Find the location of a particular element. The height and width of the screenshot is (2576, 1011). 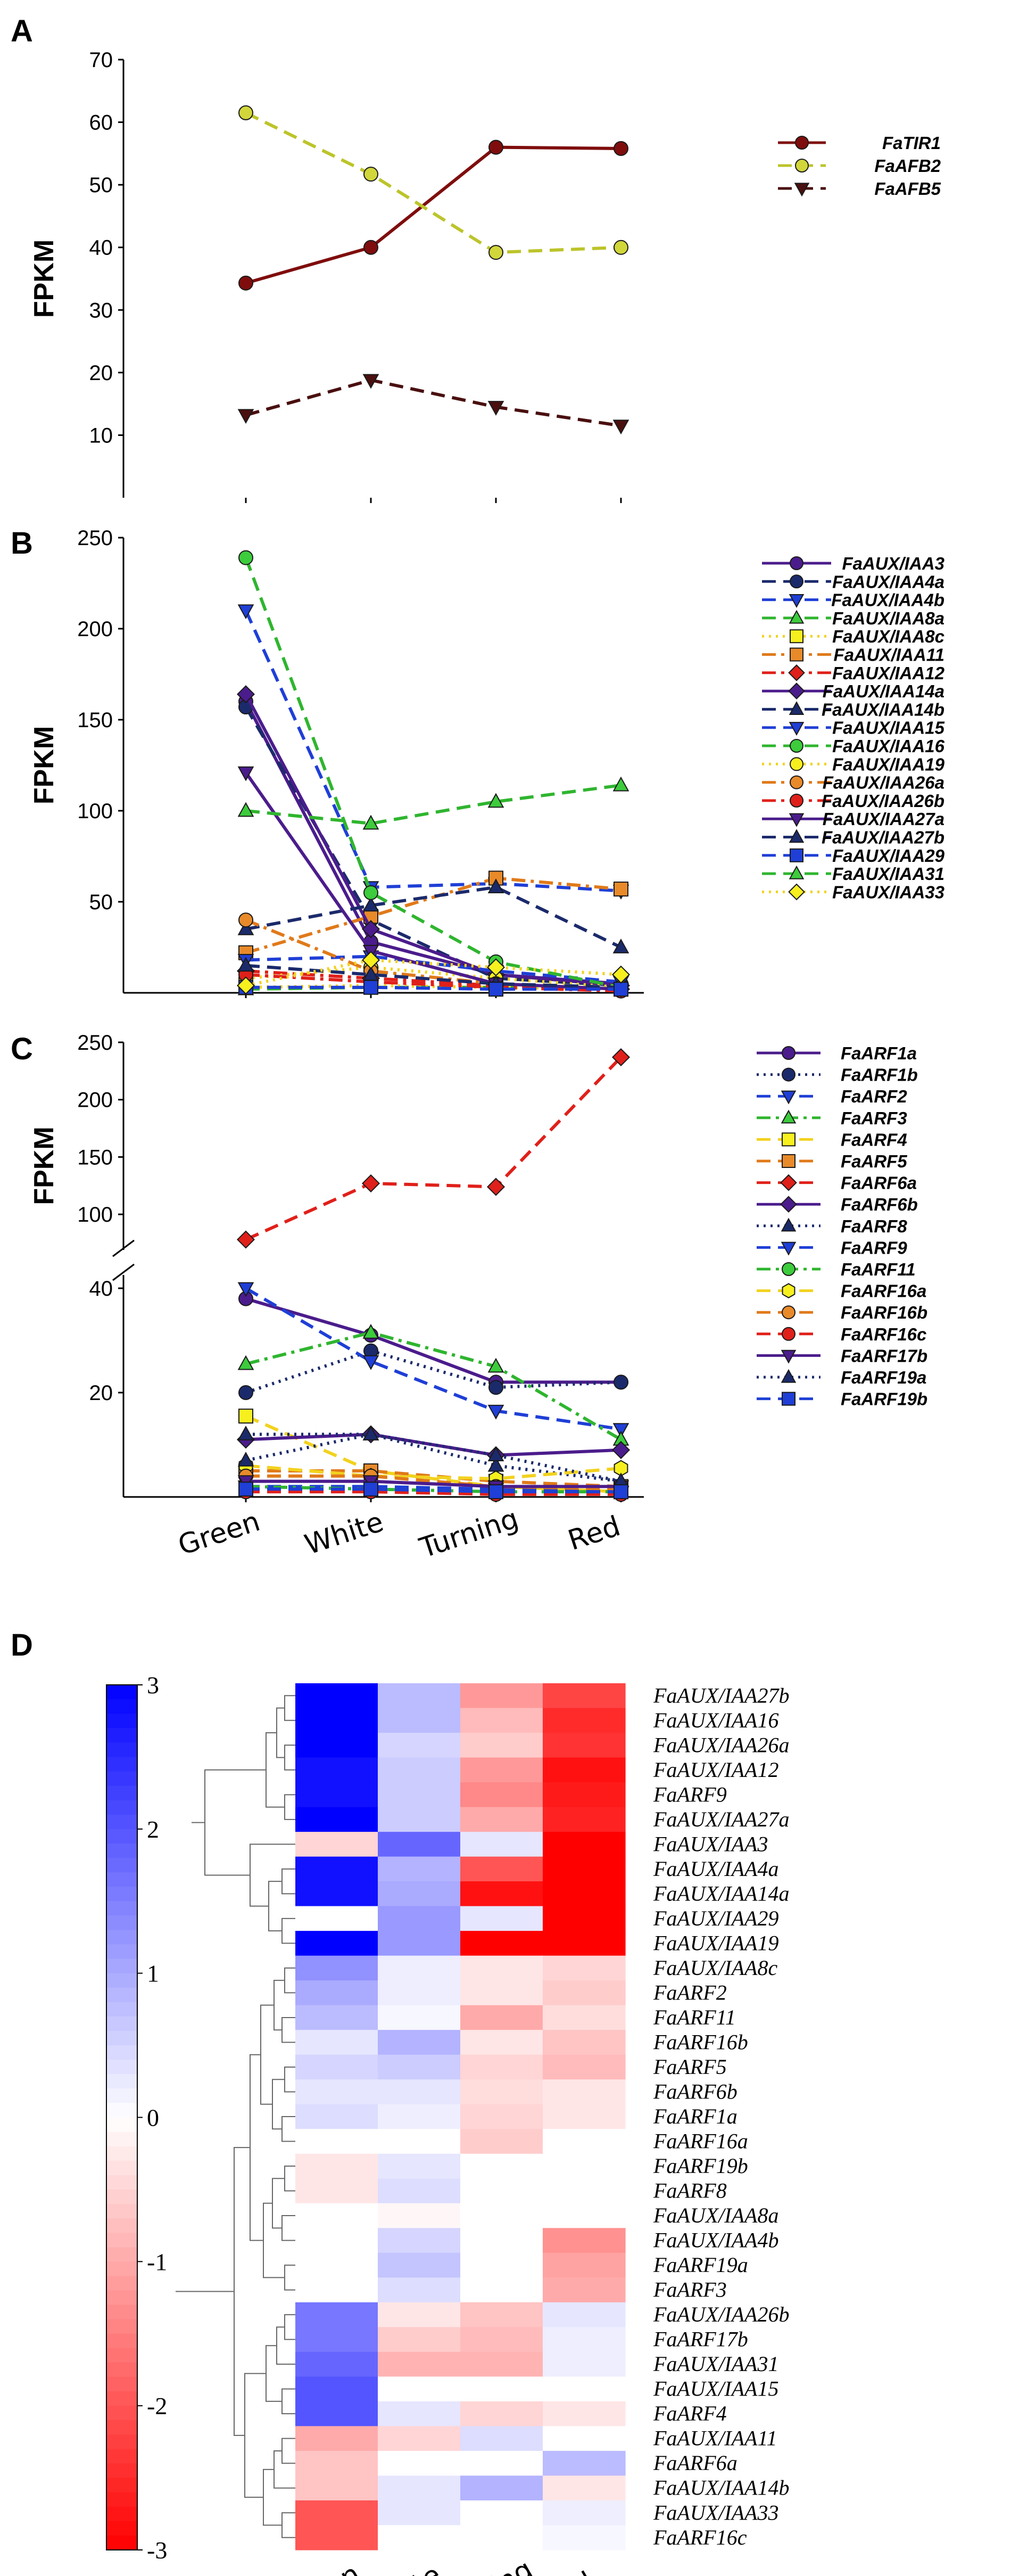

cell-faaux-iaa12-turning is located at coordinates (501, 1770).